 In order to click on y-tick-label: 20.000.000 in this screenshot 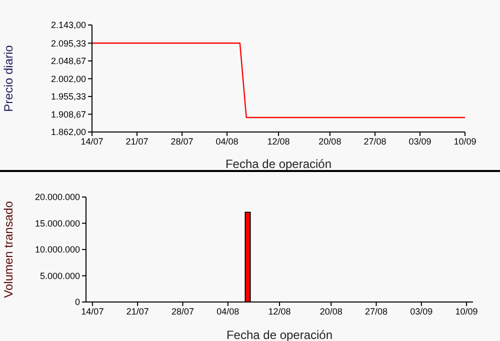, I will do `click(57, 197)`.